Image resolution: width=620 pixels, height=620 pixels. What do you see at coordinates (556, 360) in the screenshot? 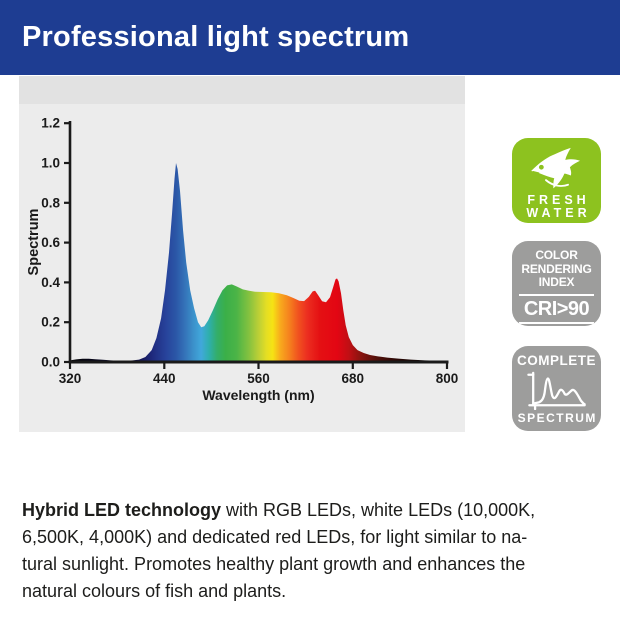
I see `complete-label: COMPLETE` at bounding box center [556, 360].